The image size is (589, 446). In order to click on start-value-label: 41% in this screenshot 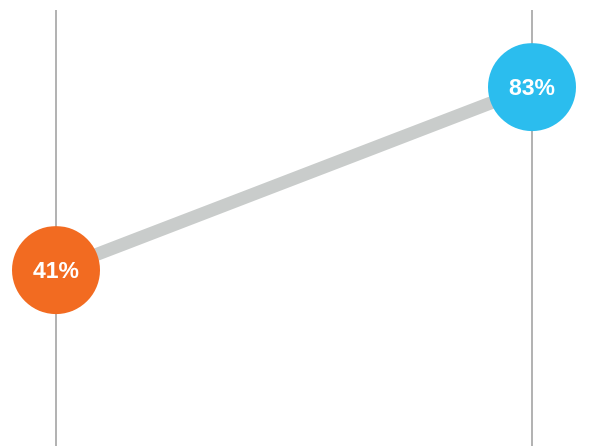, I will do `click(56, 270)`.